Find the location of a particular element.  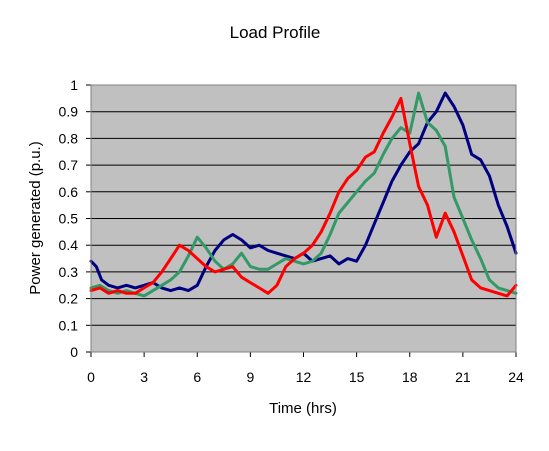

x-axis-label: Time (hrs) is located at coordinates (303, 408).